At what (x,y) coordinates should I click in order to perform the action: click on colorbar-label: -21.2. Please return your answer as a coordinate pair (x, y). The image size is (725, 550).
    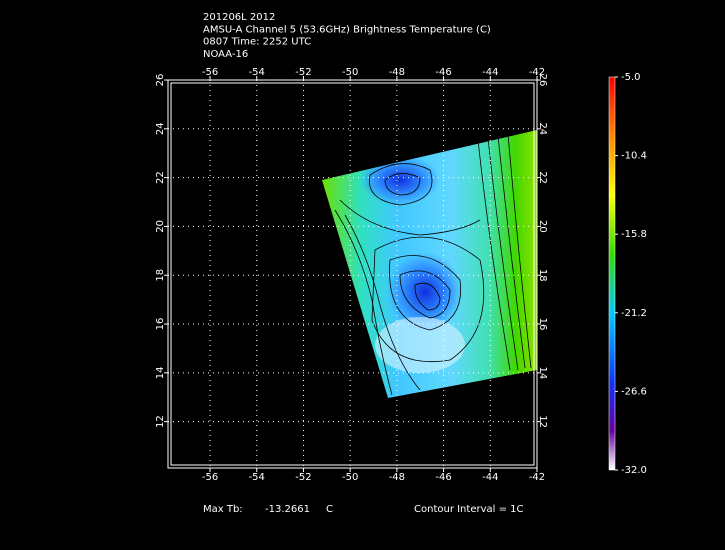
    Looking at the image, I should click on (634, 313).